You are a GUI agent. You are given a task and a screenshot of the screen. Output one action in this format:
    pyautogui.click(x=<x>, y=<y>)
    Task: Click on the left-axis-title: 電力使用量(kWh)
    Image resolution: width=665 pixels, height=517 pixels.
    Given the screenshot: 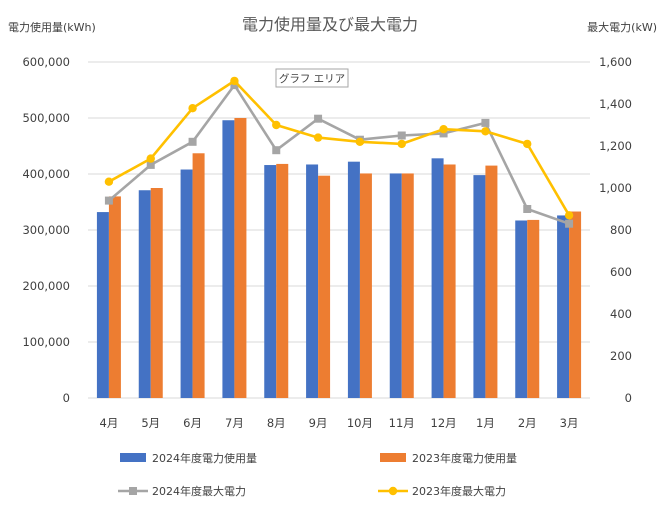 What is the action you would take?
    pyautogui.click(x=52, y=27)
    